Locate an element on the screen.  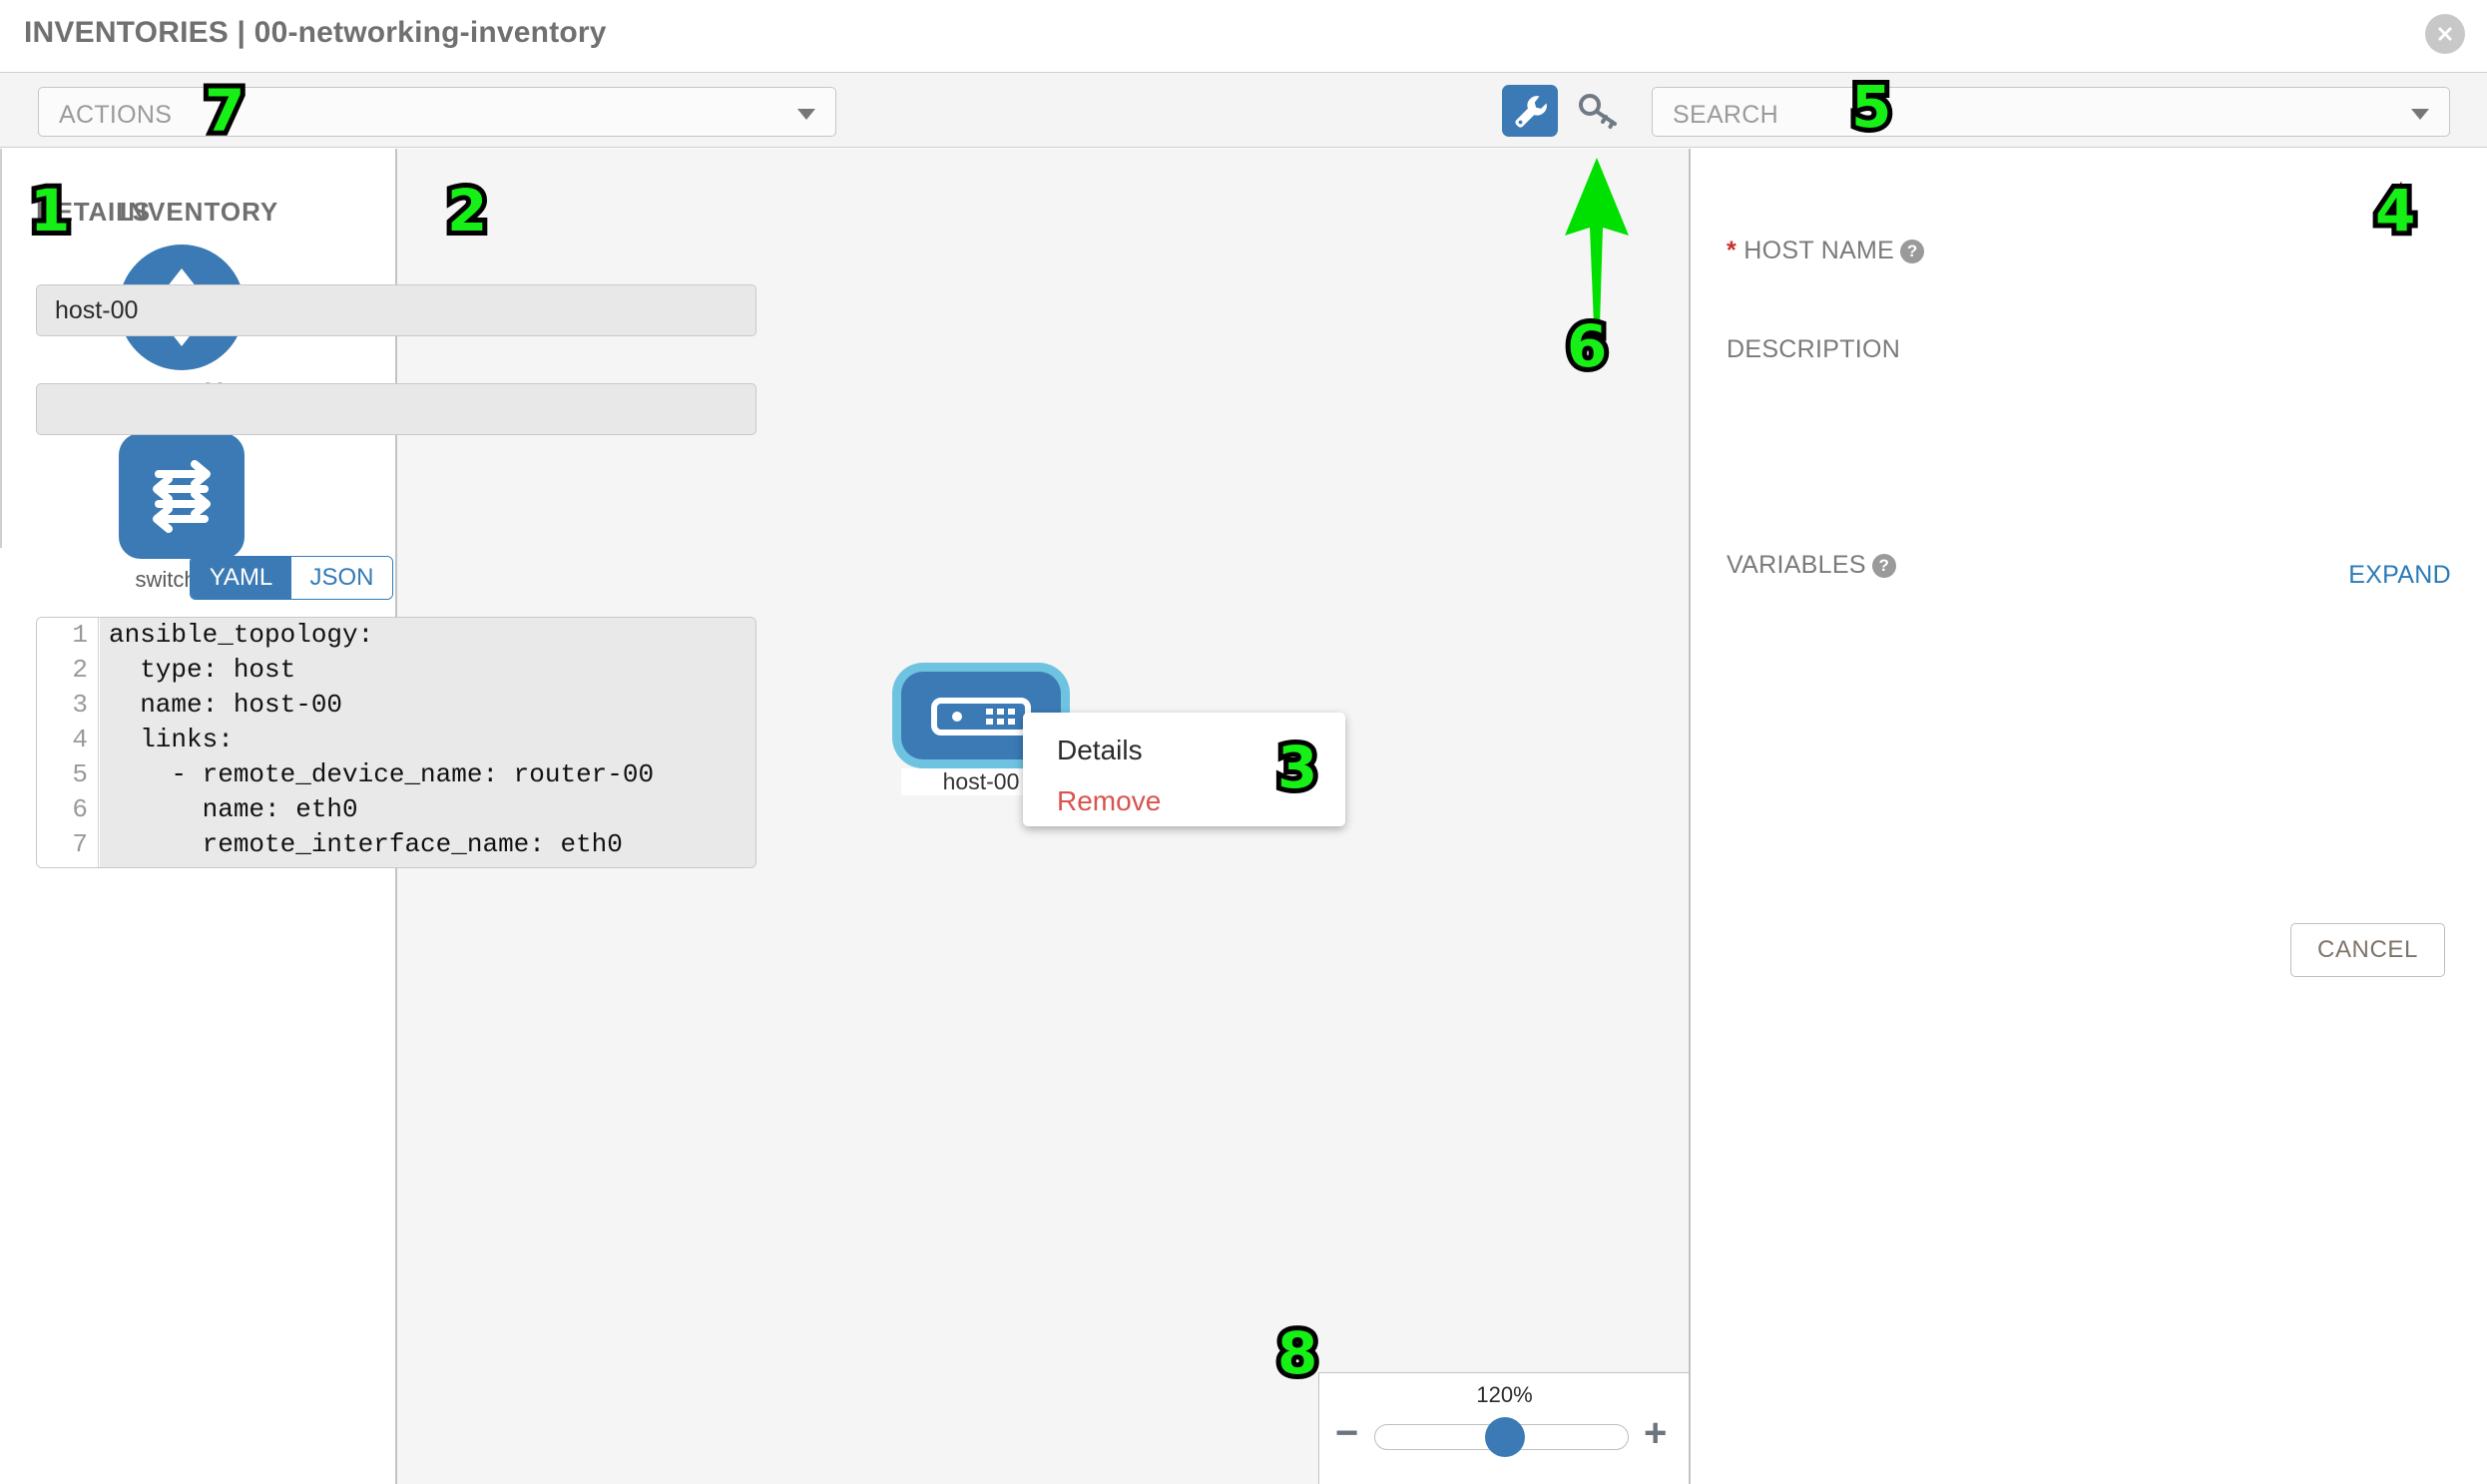
cancel-button: CANCEL is located at coordinates (2367, 950).